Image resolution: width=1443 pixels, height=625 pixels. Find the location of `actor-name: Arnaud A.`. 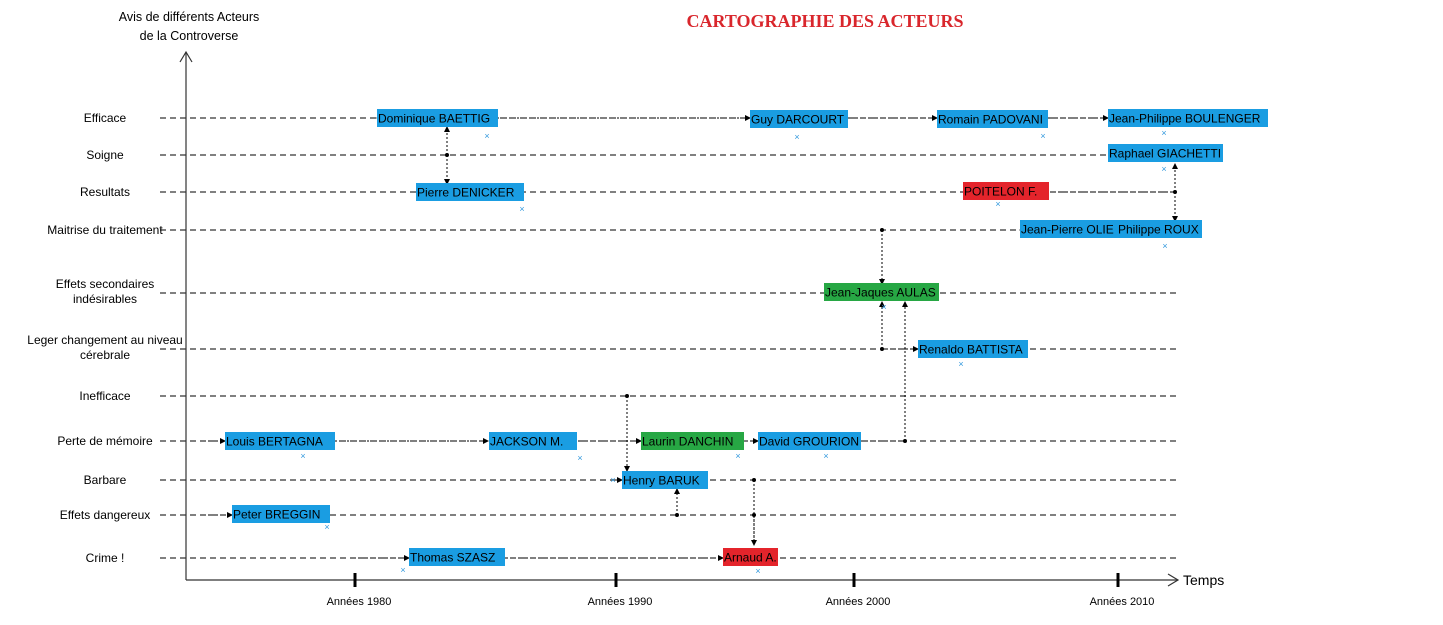

actor-name: Arnaud A. is located at coordinates (750, 558).